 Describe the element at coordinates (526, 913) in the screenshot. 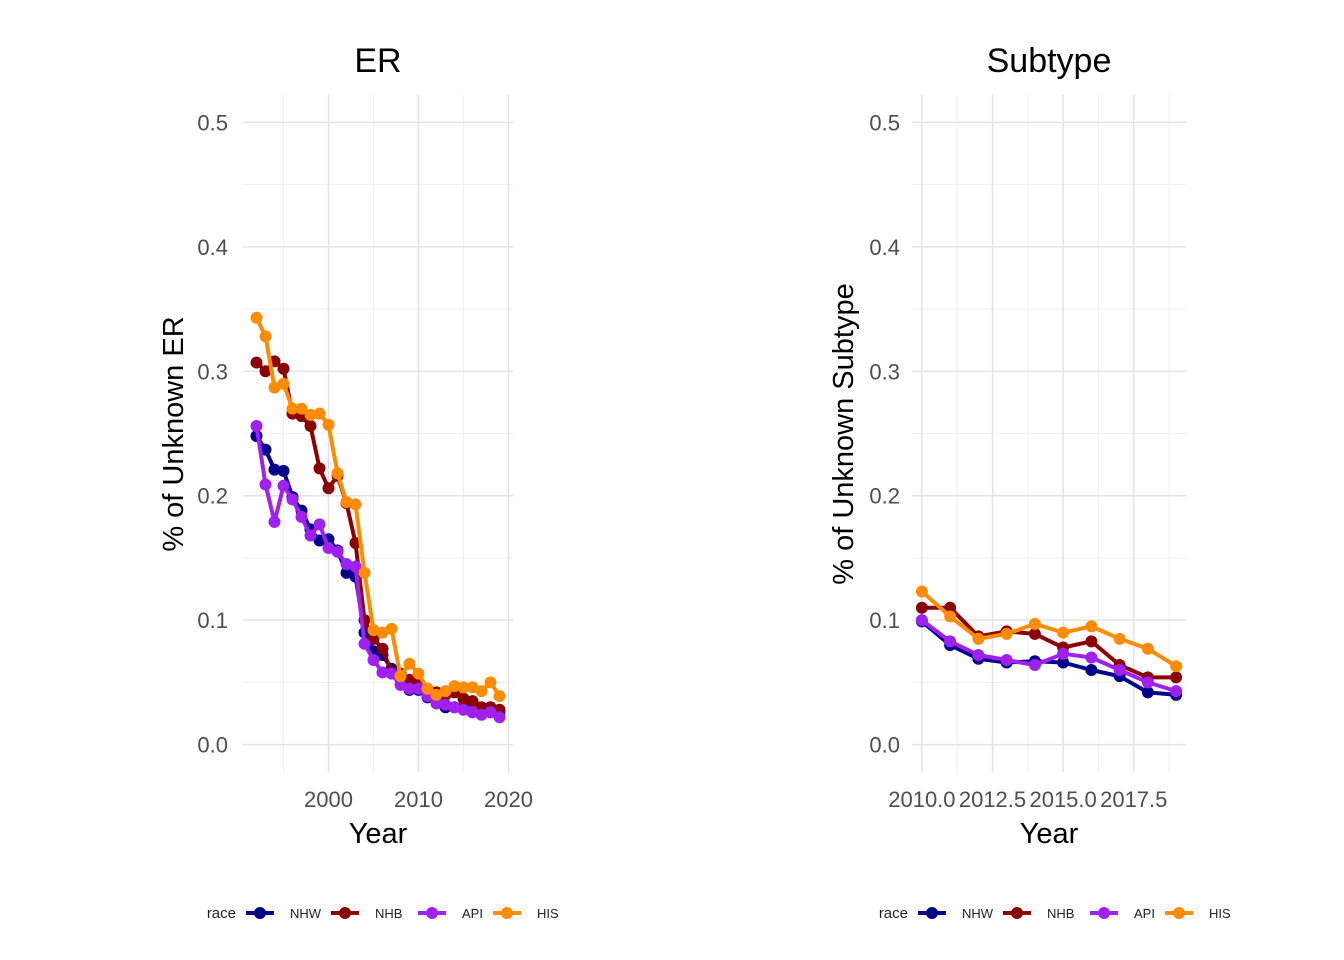

I see `legend-item-his: HIS` at that location.